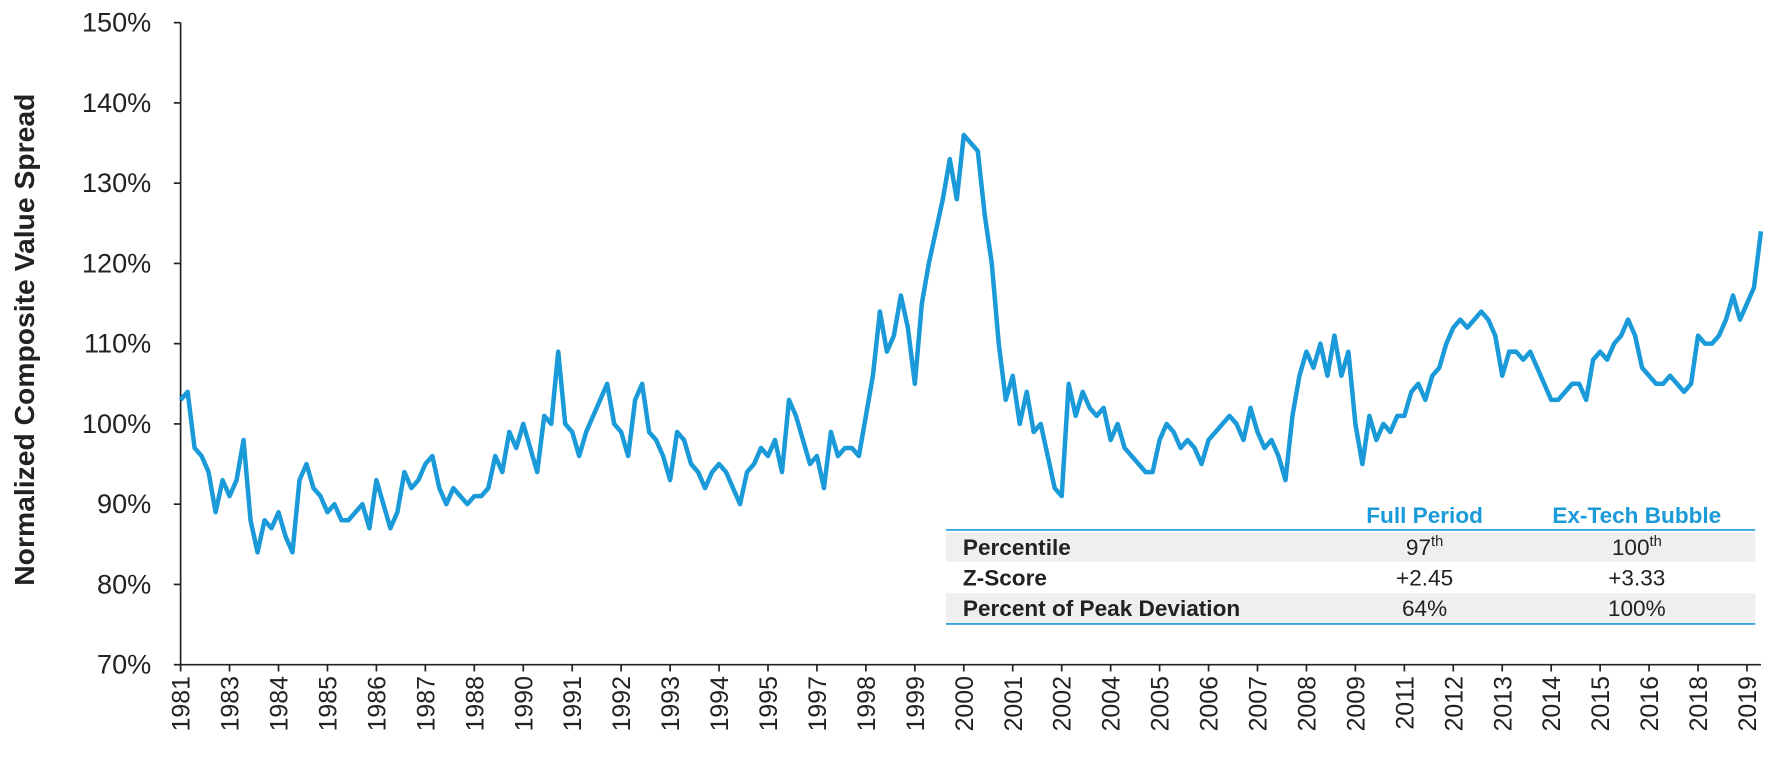  What do you see at coordinates (1005, 577) in the screenshot?
I see `row-label: Z-Score` at bounding box center [1005, 577].